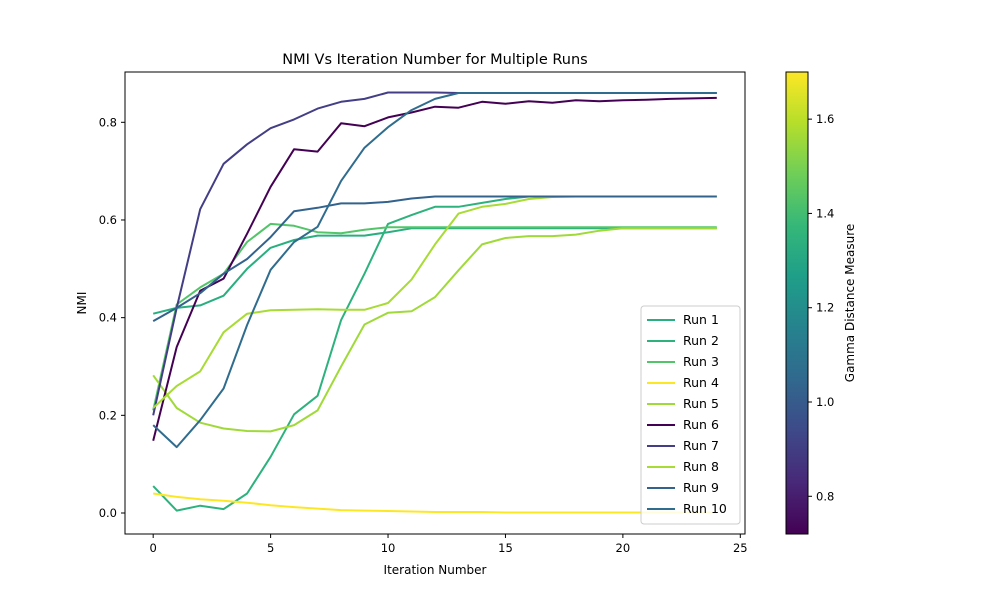 Image resolution: width=1000 pixels, height=604 pixels. I want to click on x-tick-label: 10, so click(388, 548).